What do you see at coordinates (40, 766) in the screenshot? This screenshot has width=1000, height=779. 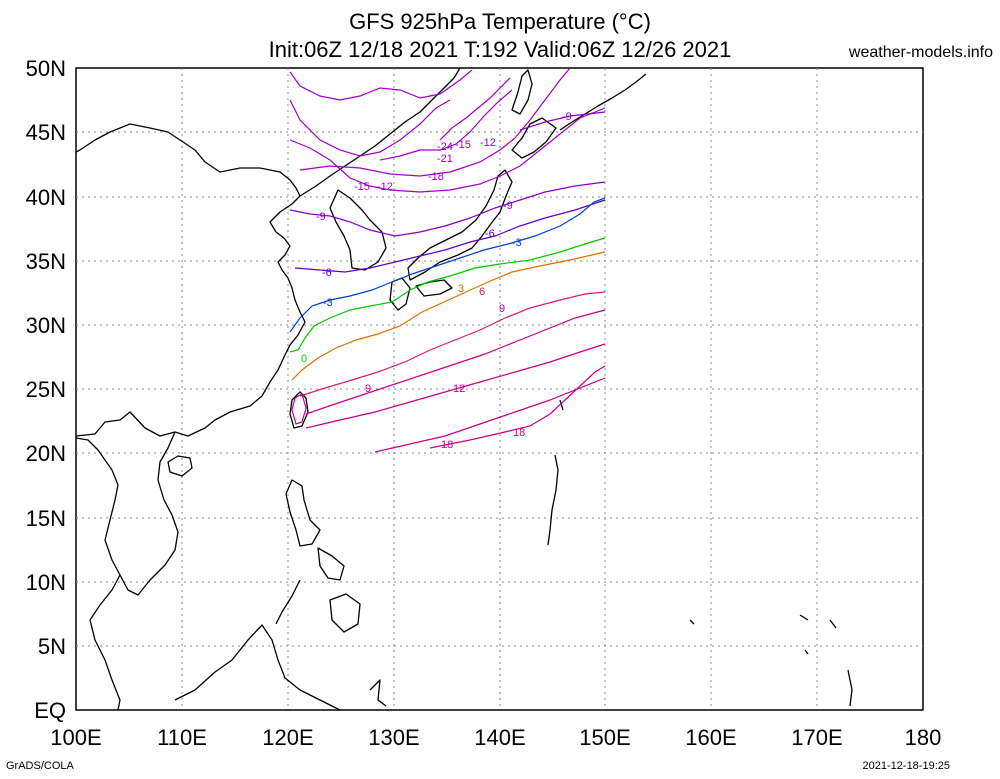 I see `footer-software: GrADS/COLA` at bounding box center [40, 766].